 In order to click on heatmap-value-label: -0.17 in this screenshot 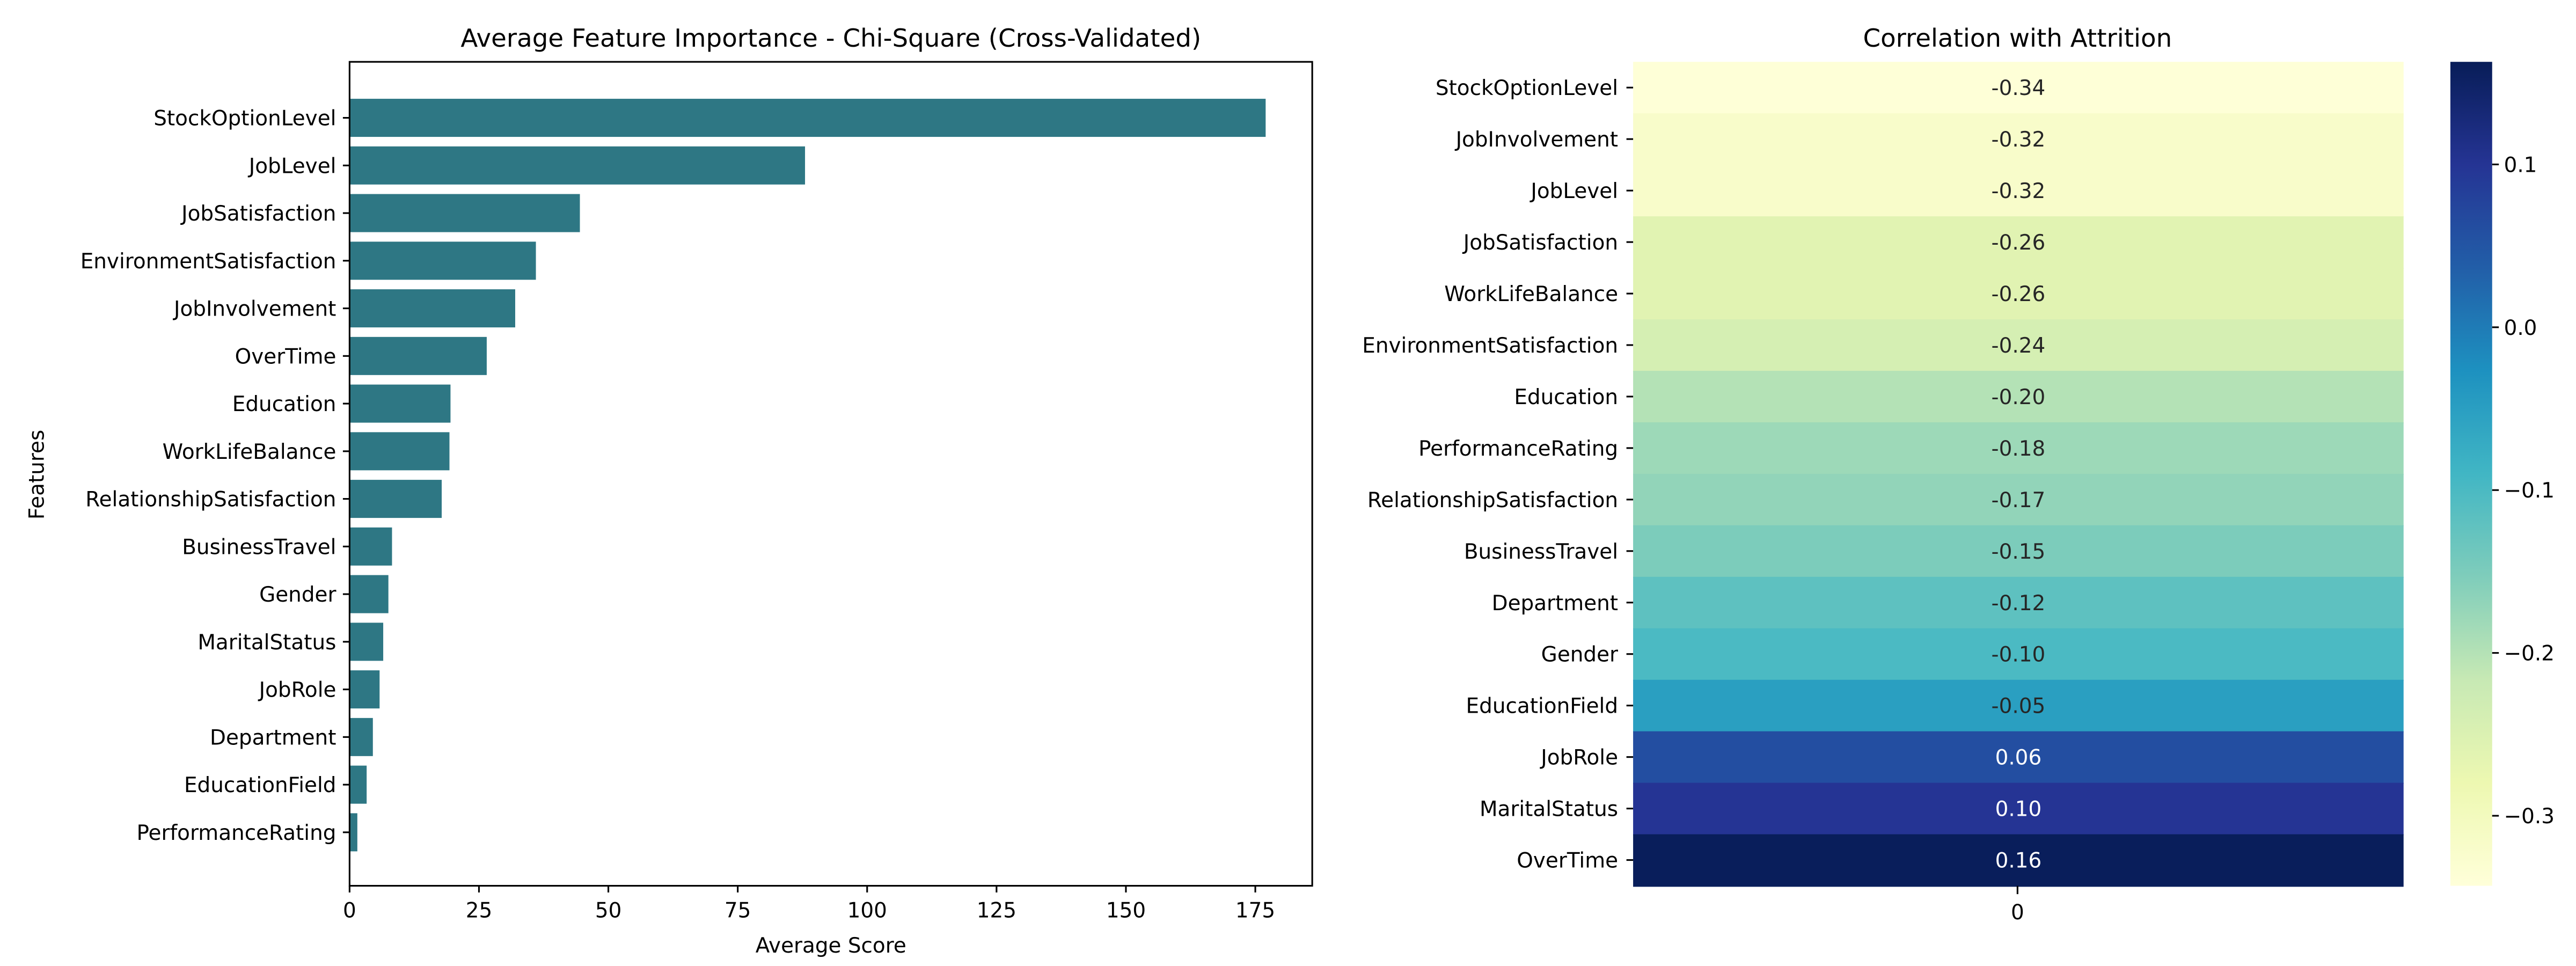, I will do `click(2019, 500)`.